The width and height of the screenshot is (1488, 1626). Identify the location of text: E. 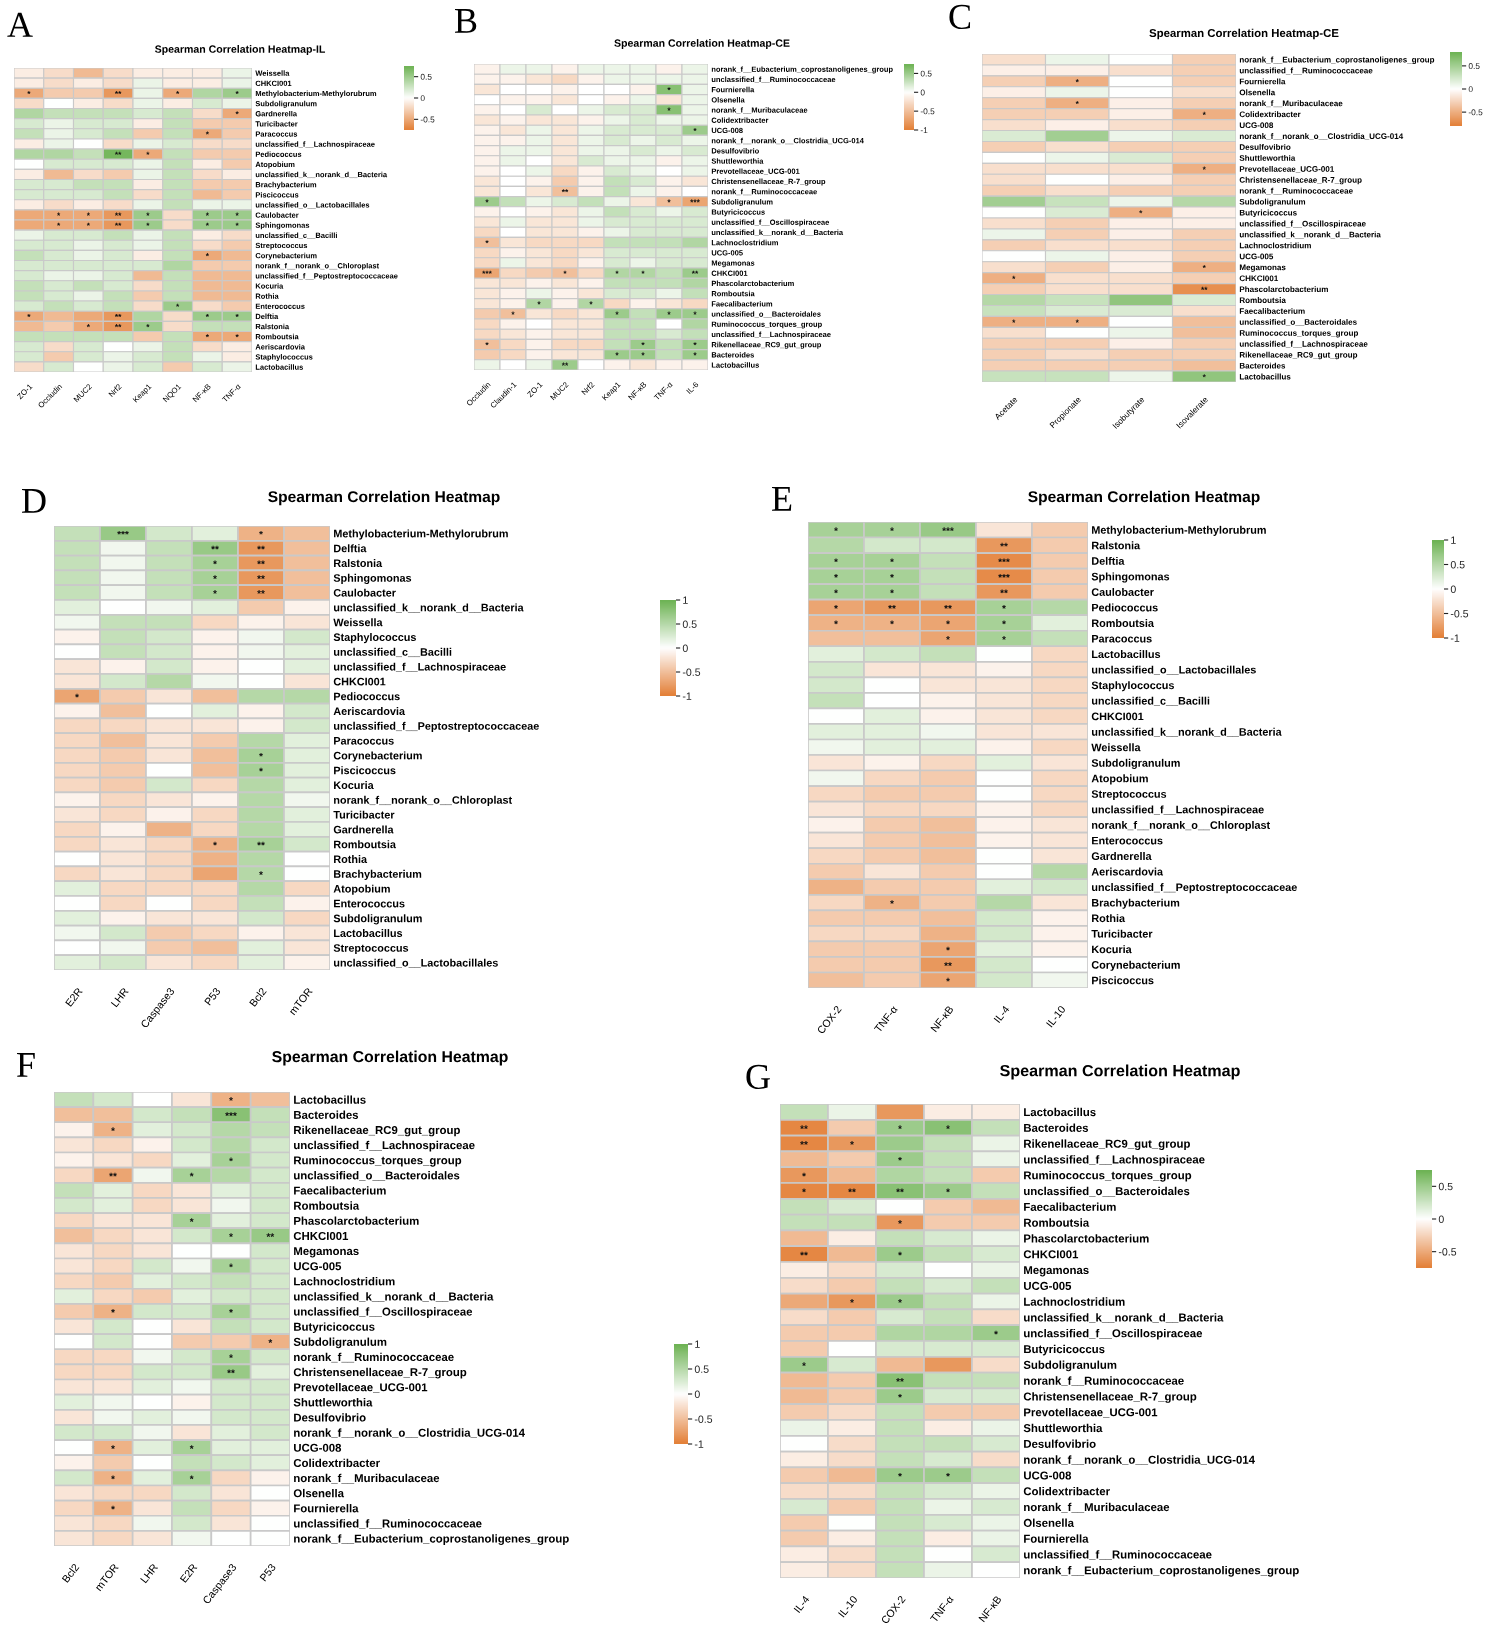
(782, 499).